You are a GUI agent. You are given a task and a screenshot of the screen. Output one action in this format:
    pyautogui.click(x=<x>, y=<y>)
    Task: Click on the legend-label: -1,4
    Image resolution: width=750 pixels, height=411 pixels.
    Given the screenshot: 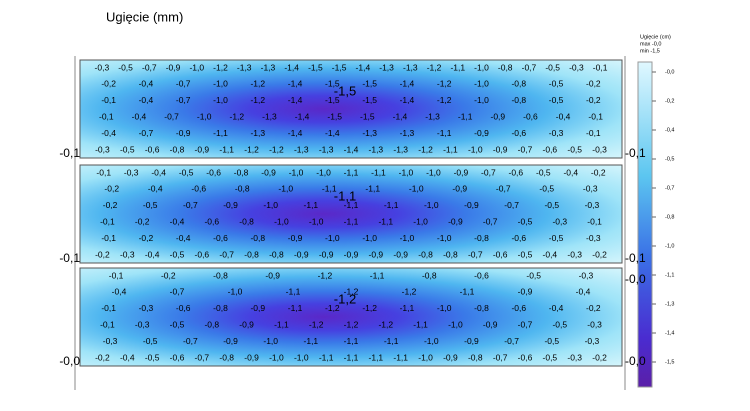 What is the action you would take?
    pyautogui.click(x=669, y=333)
    